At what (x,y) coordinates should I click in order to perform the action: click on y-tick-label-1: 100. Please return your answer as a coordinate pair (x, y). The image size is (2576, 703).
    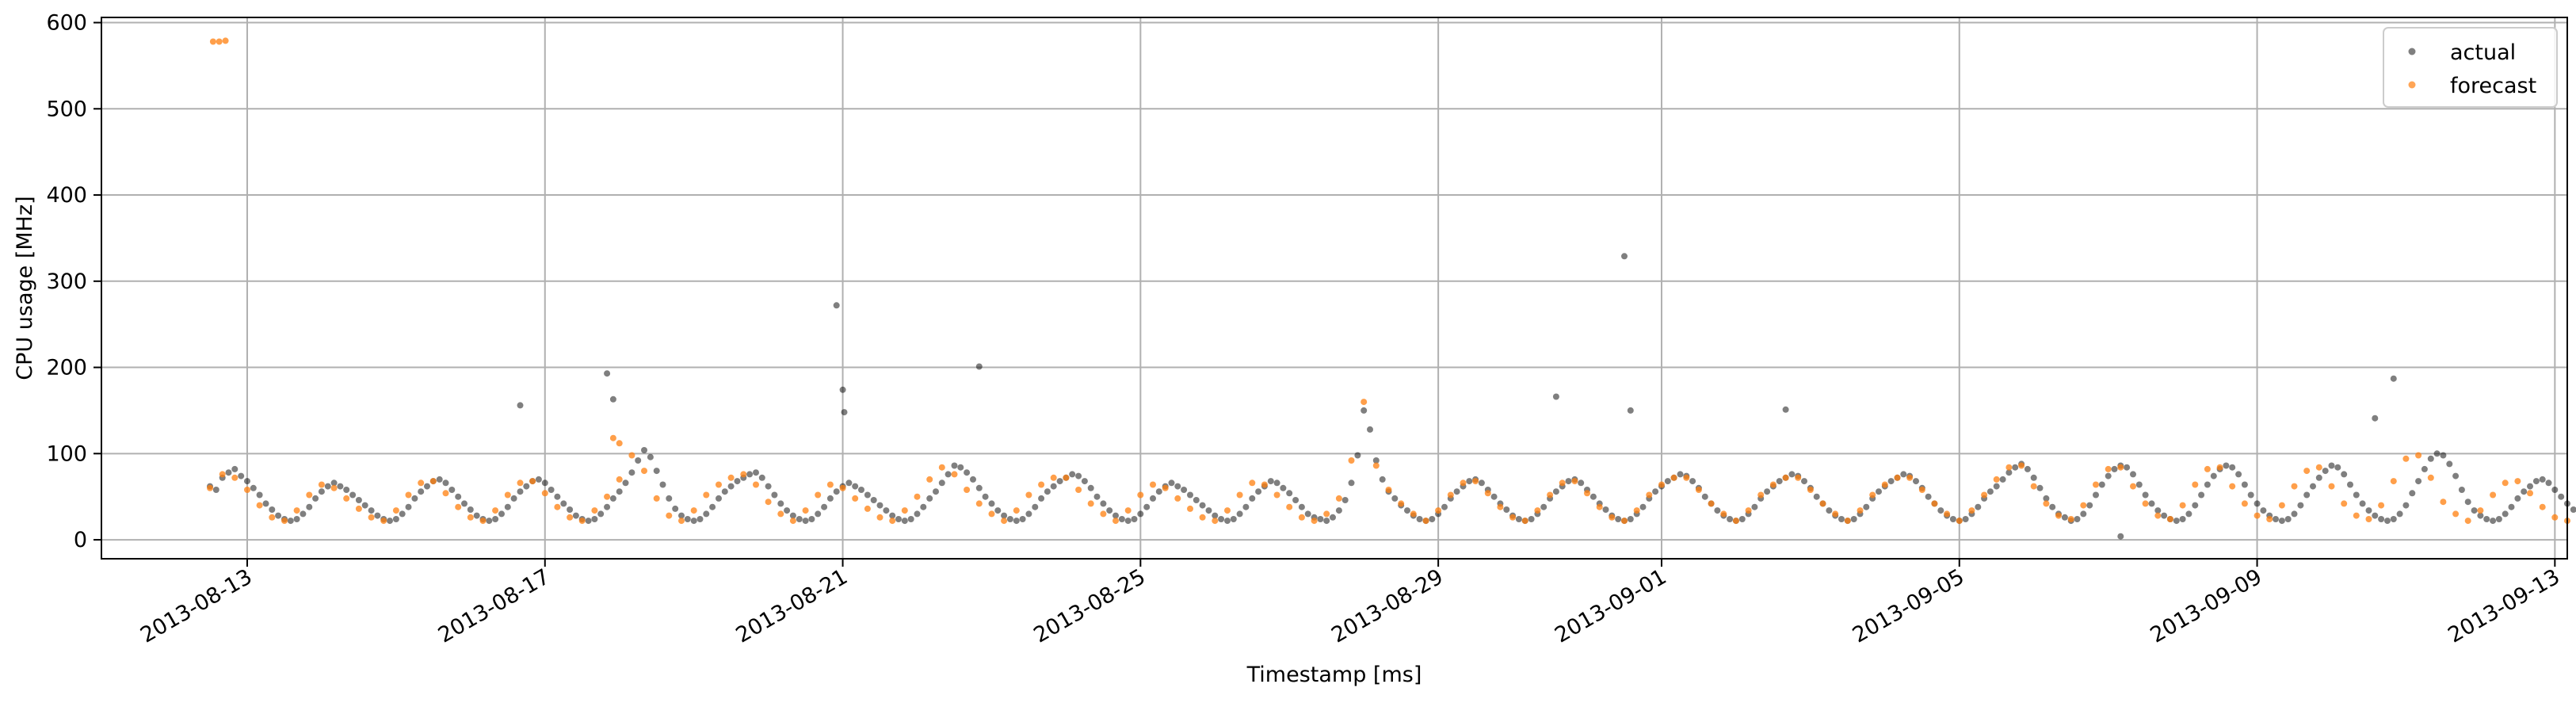
    Looking at the image, I should click on (66, 453).